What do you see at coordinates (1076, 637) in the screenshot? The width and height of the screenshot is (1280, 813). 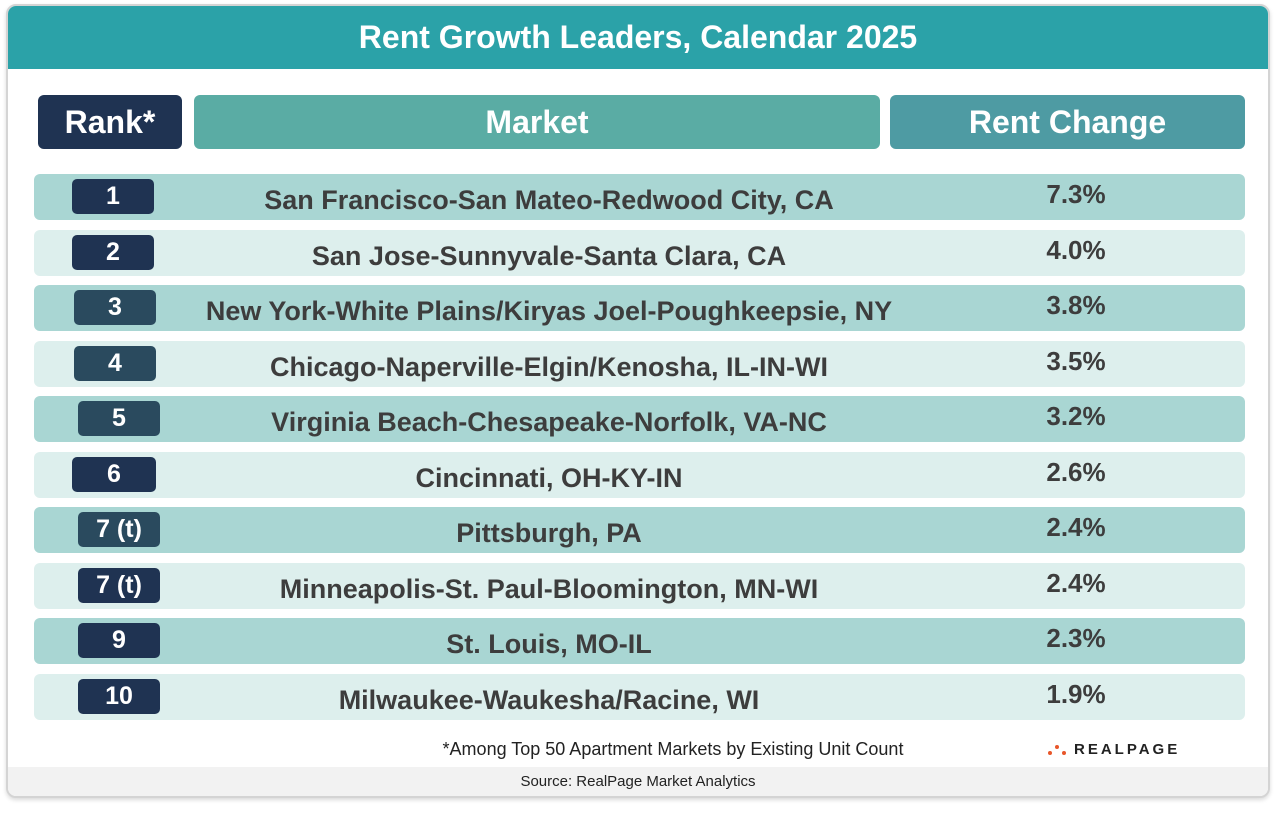 I see `rent-change-value: 2.3%` at bounding box center [1076, 637].